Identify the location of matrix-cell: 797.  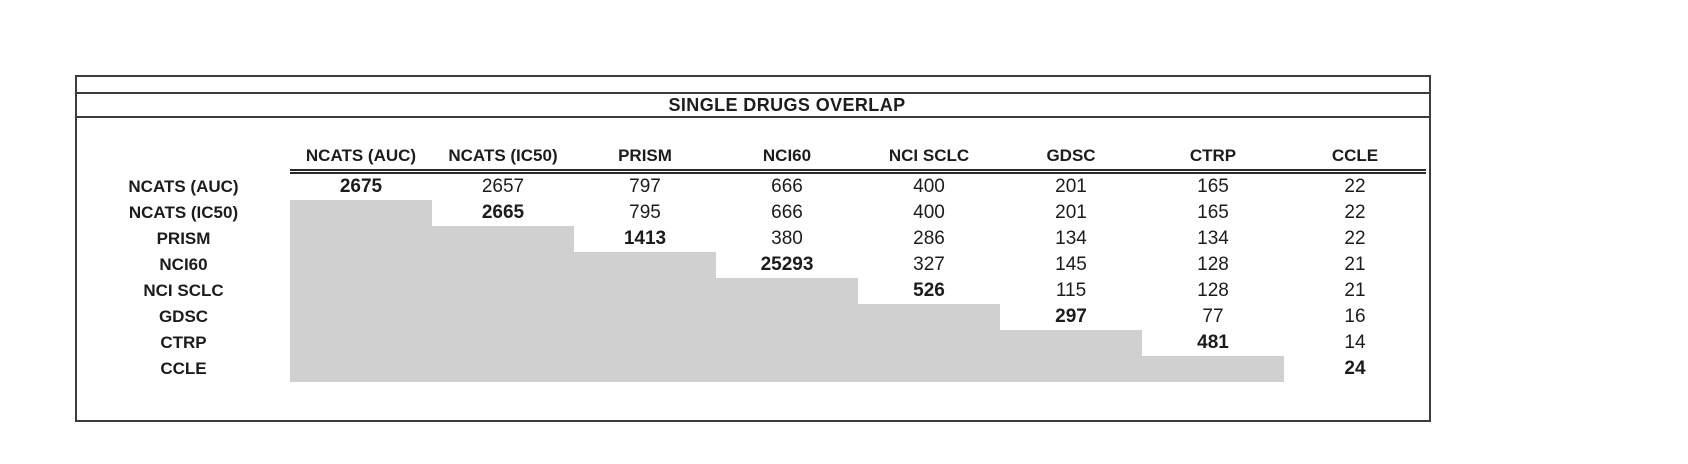
(645, 186).